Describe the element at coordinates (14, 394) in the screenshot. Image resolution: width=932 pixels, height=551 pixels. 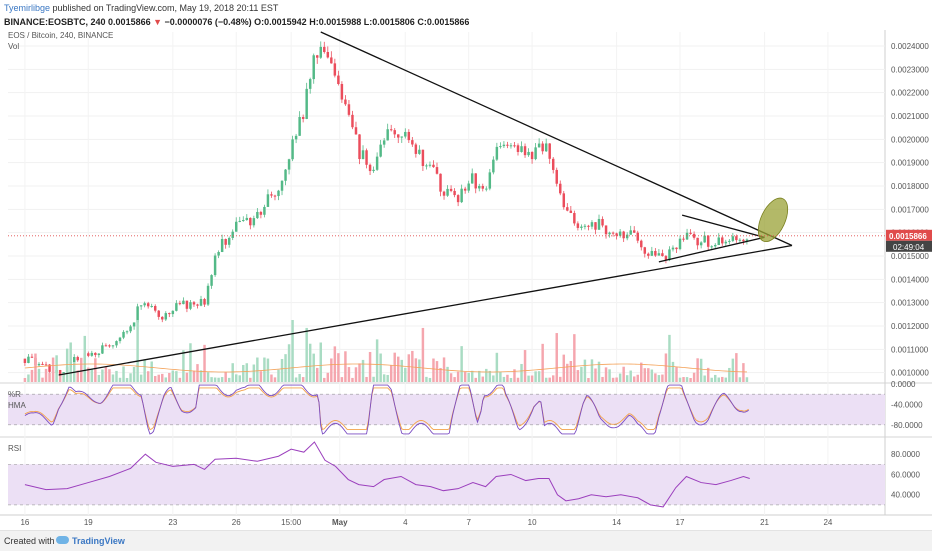
I see `wr-label: %R` at that location.